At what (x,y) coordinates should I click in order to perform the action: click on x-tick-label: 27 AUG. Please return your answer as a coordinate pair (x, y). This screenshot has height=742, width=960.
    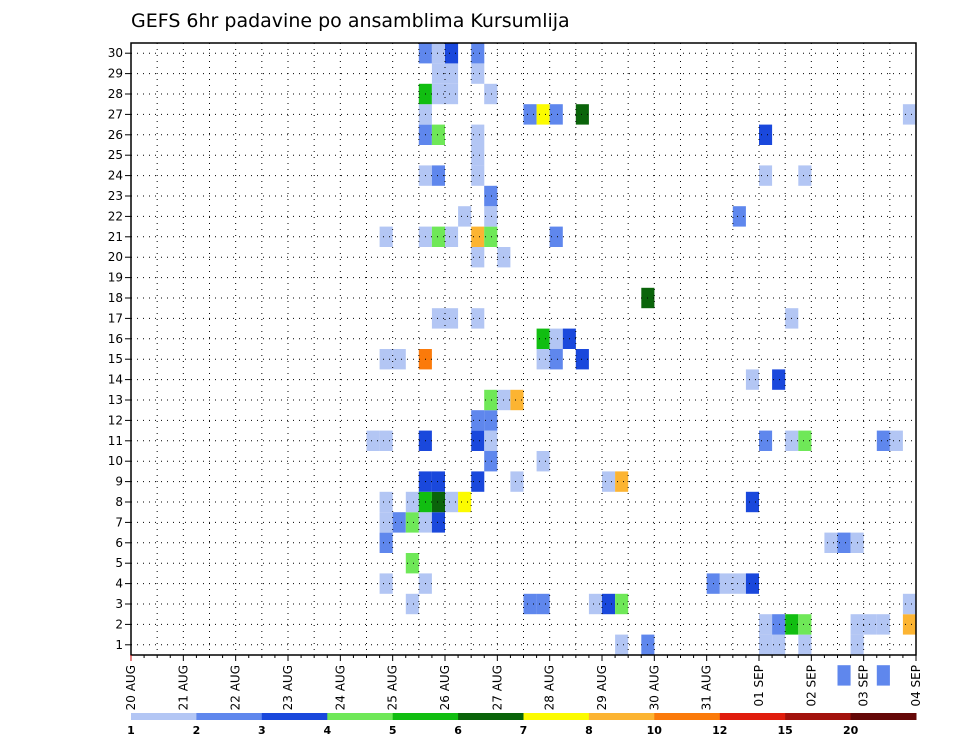
    Looking at the image, I should click on (497, 687).